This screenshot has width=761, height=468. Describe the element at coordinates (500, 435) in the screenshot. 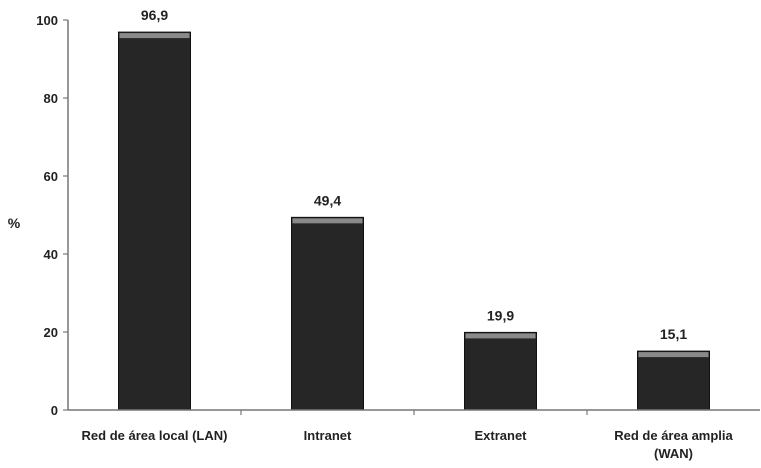

I see `category-label: Extranet` at that location.